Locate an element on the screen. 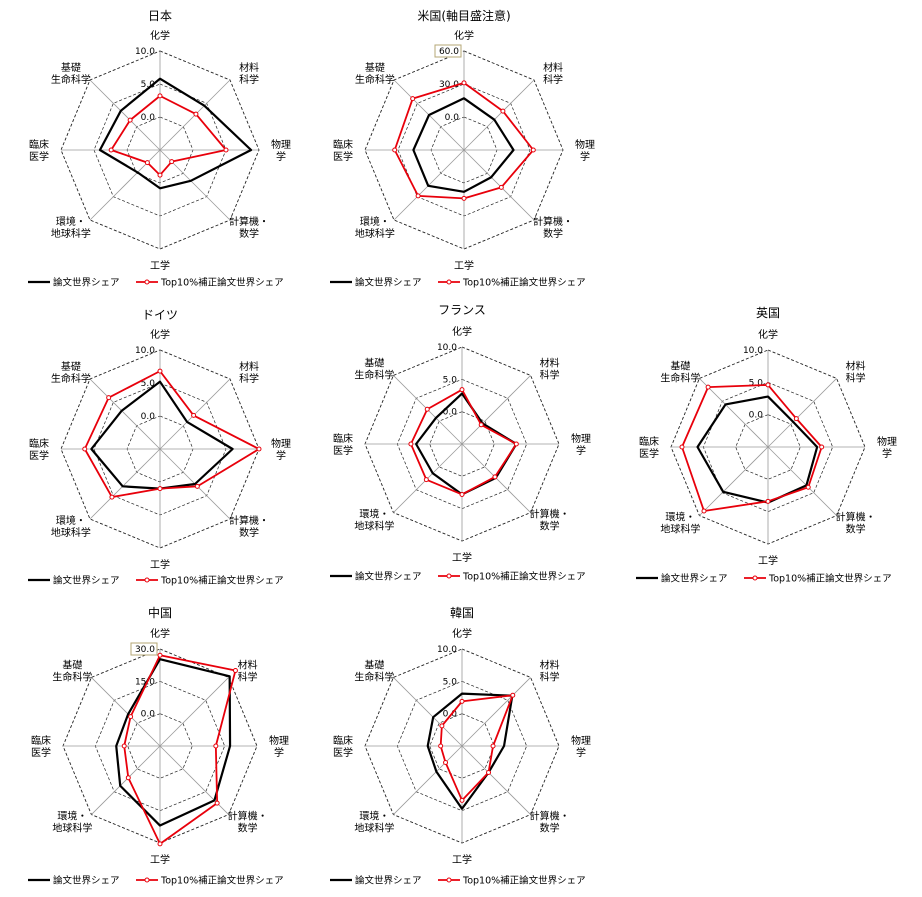 This screenshot has width=922, height=897. tick-label: 15.0 is located at coordinates (145, 682).